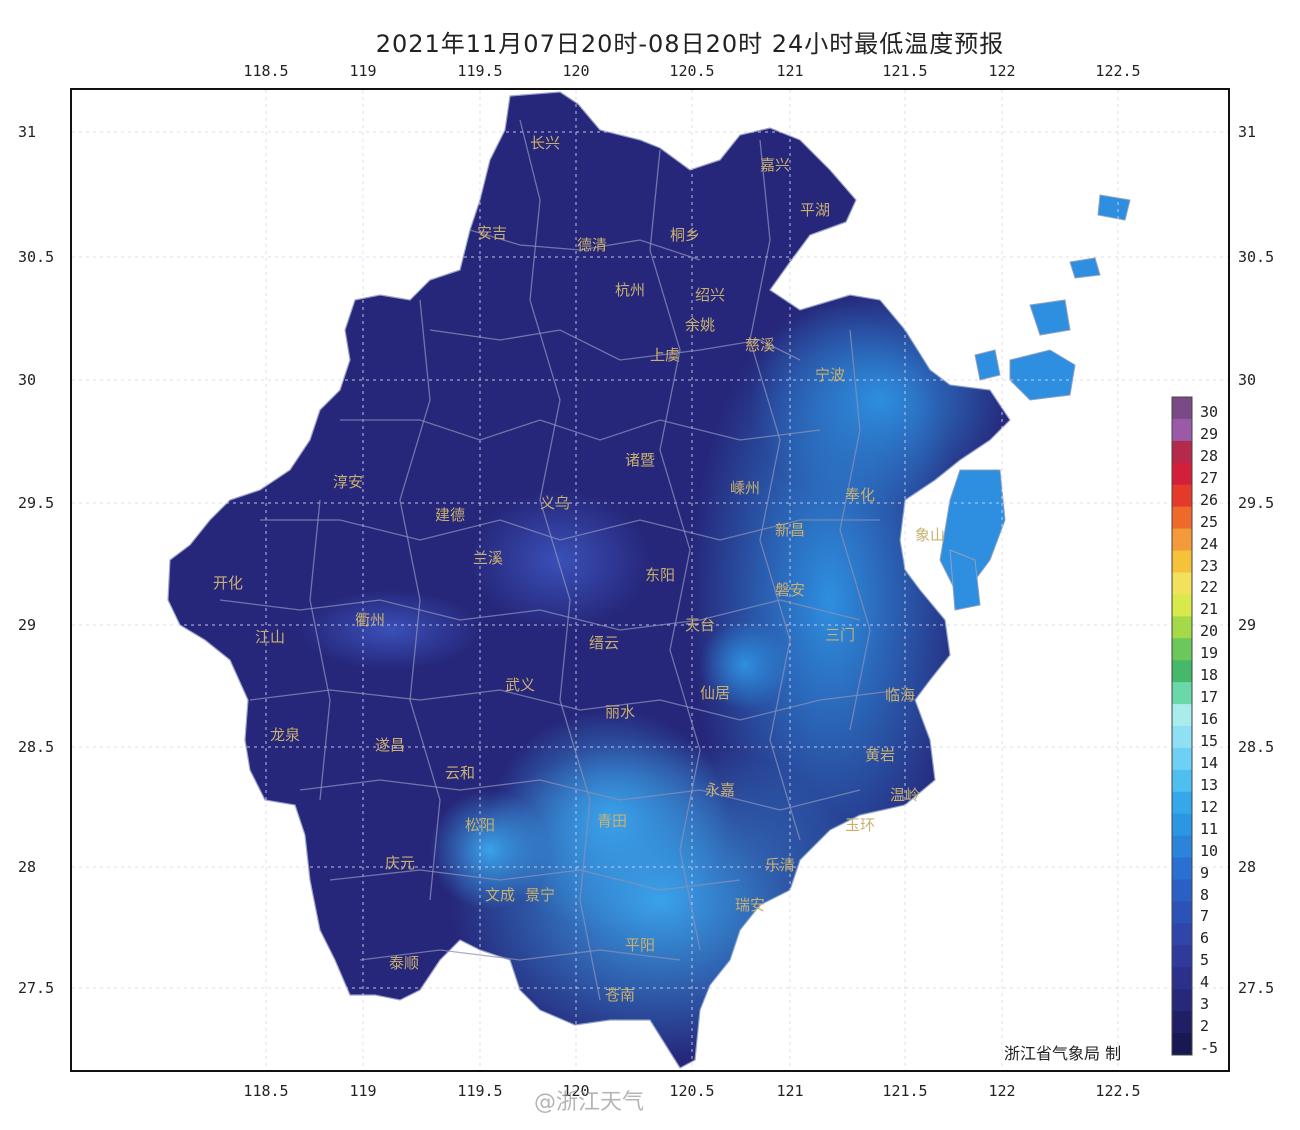 The image size is (1300, 1130). Describe the element at coordinates (1256, 503) in the screenshot. I see `lat-tick-right: 29.5` at that location.